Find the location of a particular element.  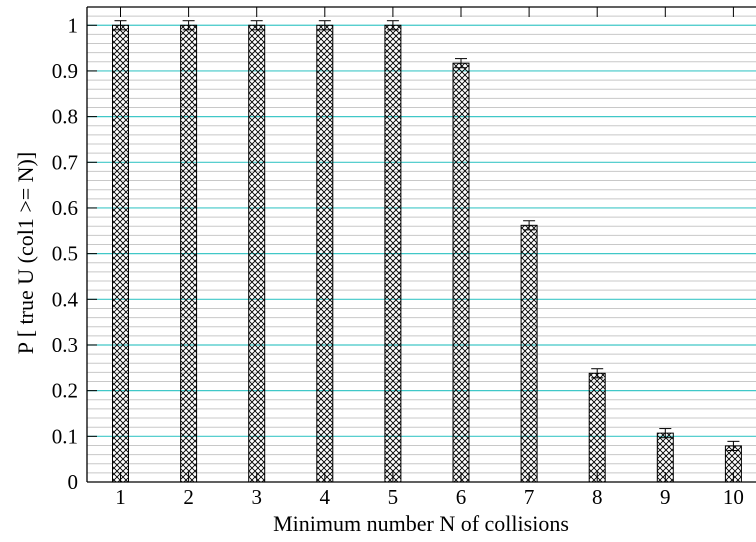

x-tick-label: 5 is located at coordinates (393, 497).